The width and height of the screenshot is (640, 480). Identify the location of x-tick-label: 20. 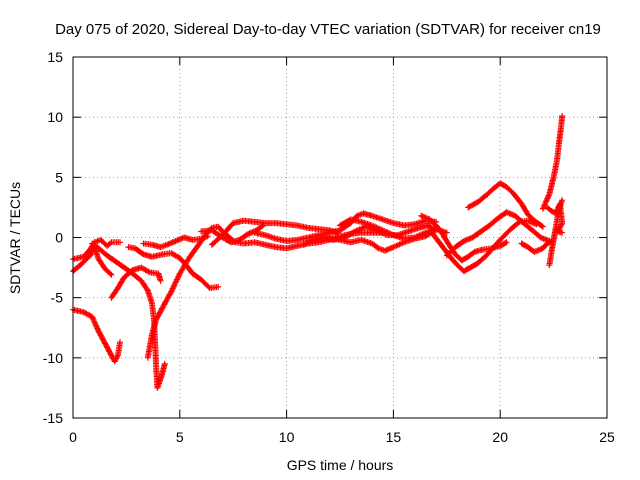
(500, 437).